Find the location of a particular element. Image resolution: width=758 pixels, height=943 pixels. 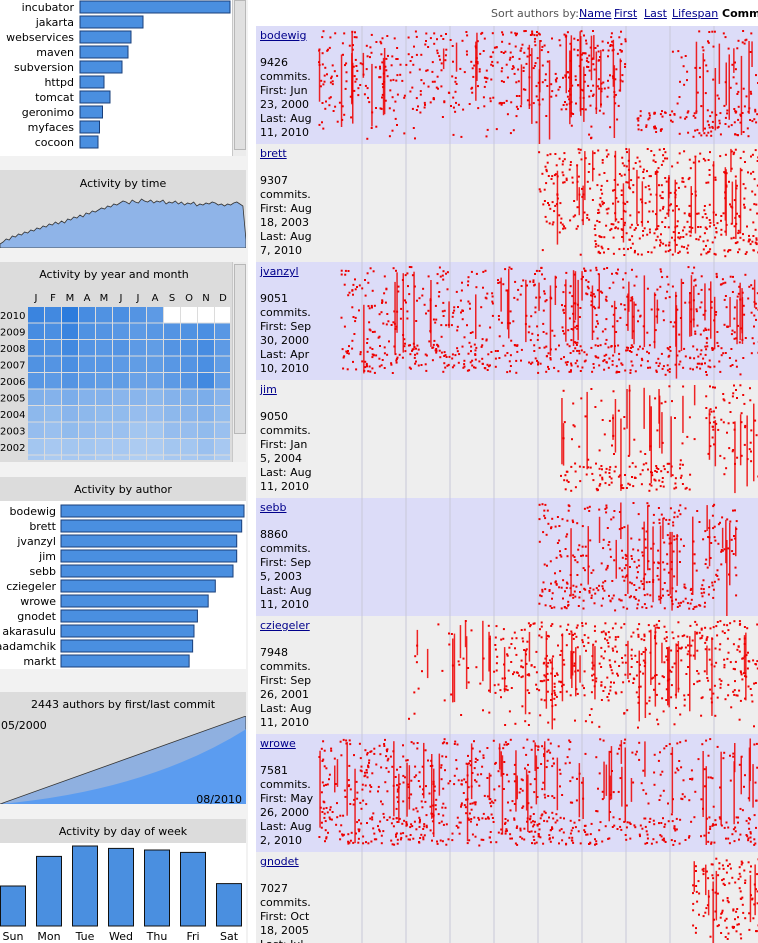

author-bar-label: wrowe is located at coordinates (38, 601).